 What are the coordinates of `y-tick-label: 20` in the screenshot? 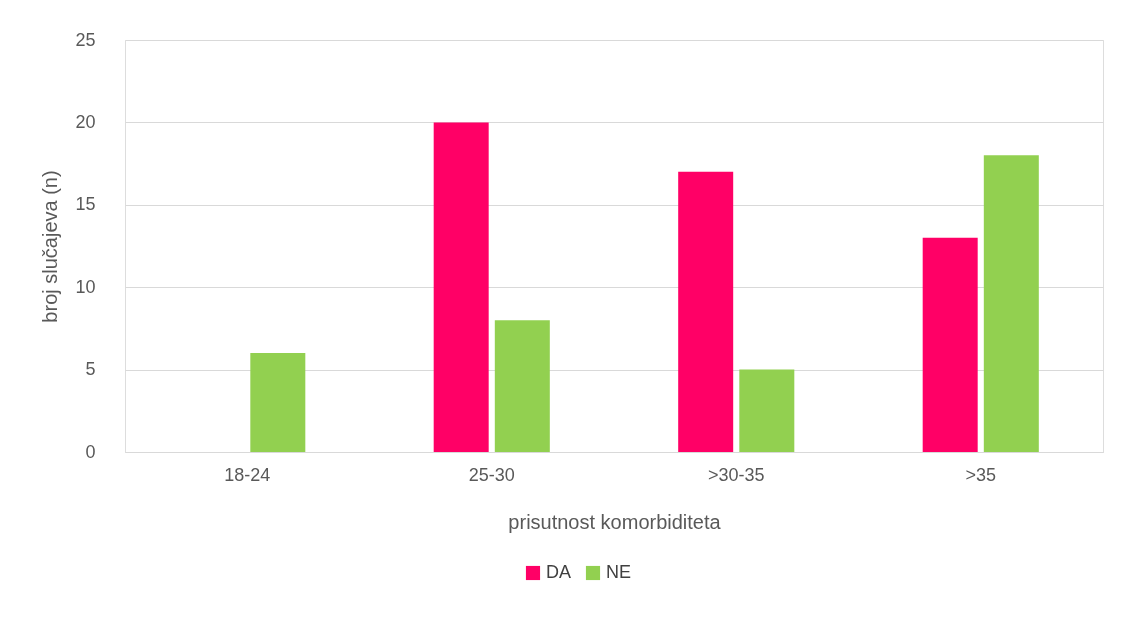 It's located at (85, 121).